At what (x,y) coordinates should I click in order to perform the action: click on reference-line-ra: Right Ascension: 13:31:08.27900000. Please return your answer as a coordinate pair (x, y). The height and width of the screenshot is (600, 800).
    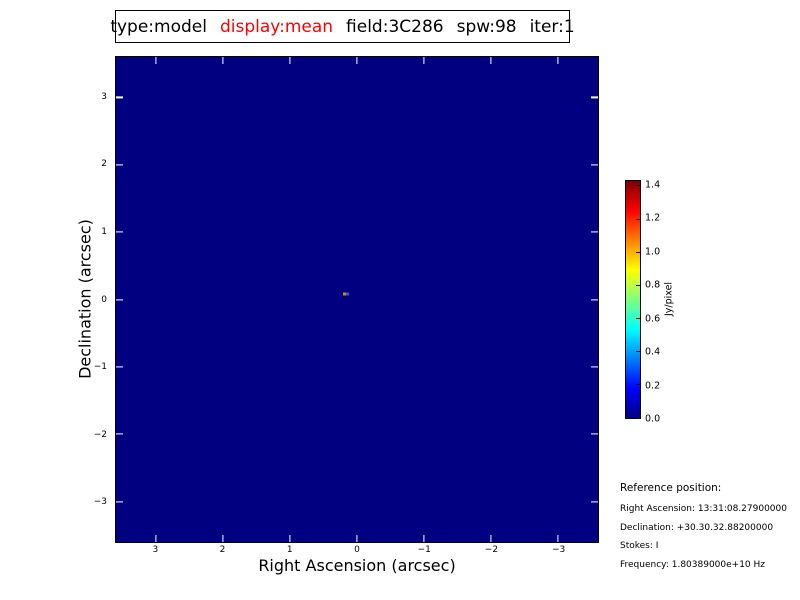
    Looking at the image, I should click on (703, 509).